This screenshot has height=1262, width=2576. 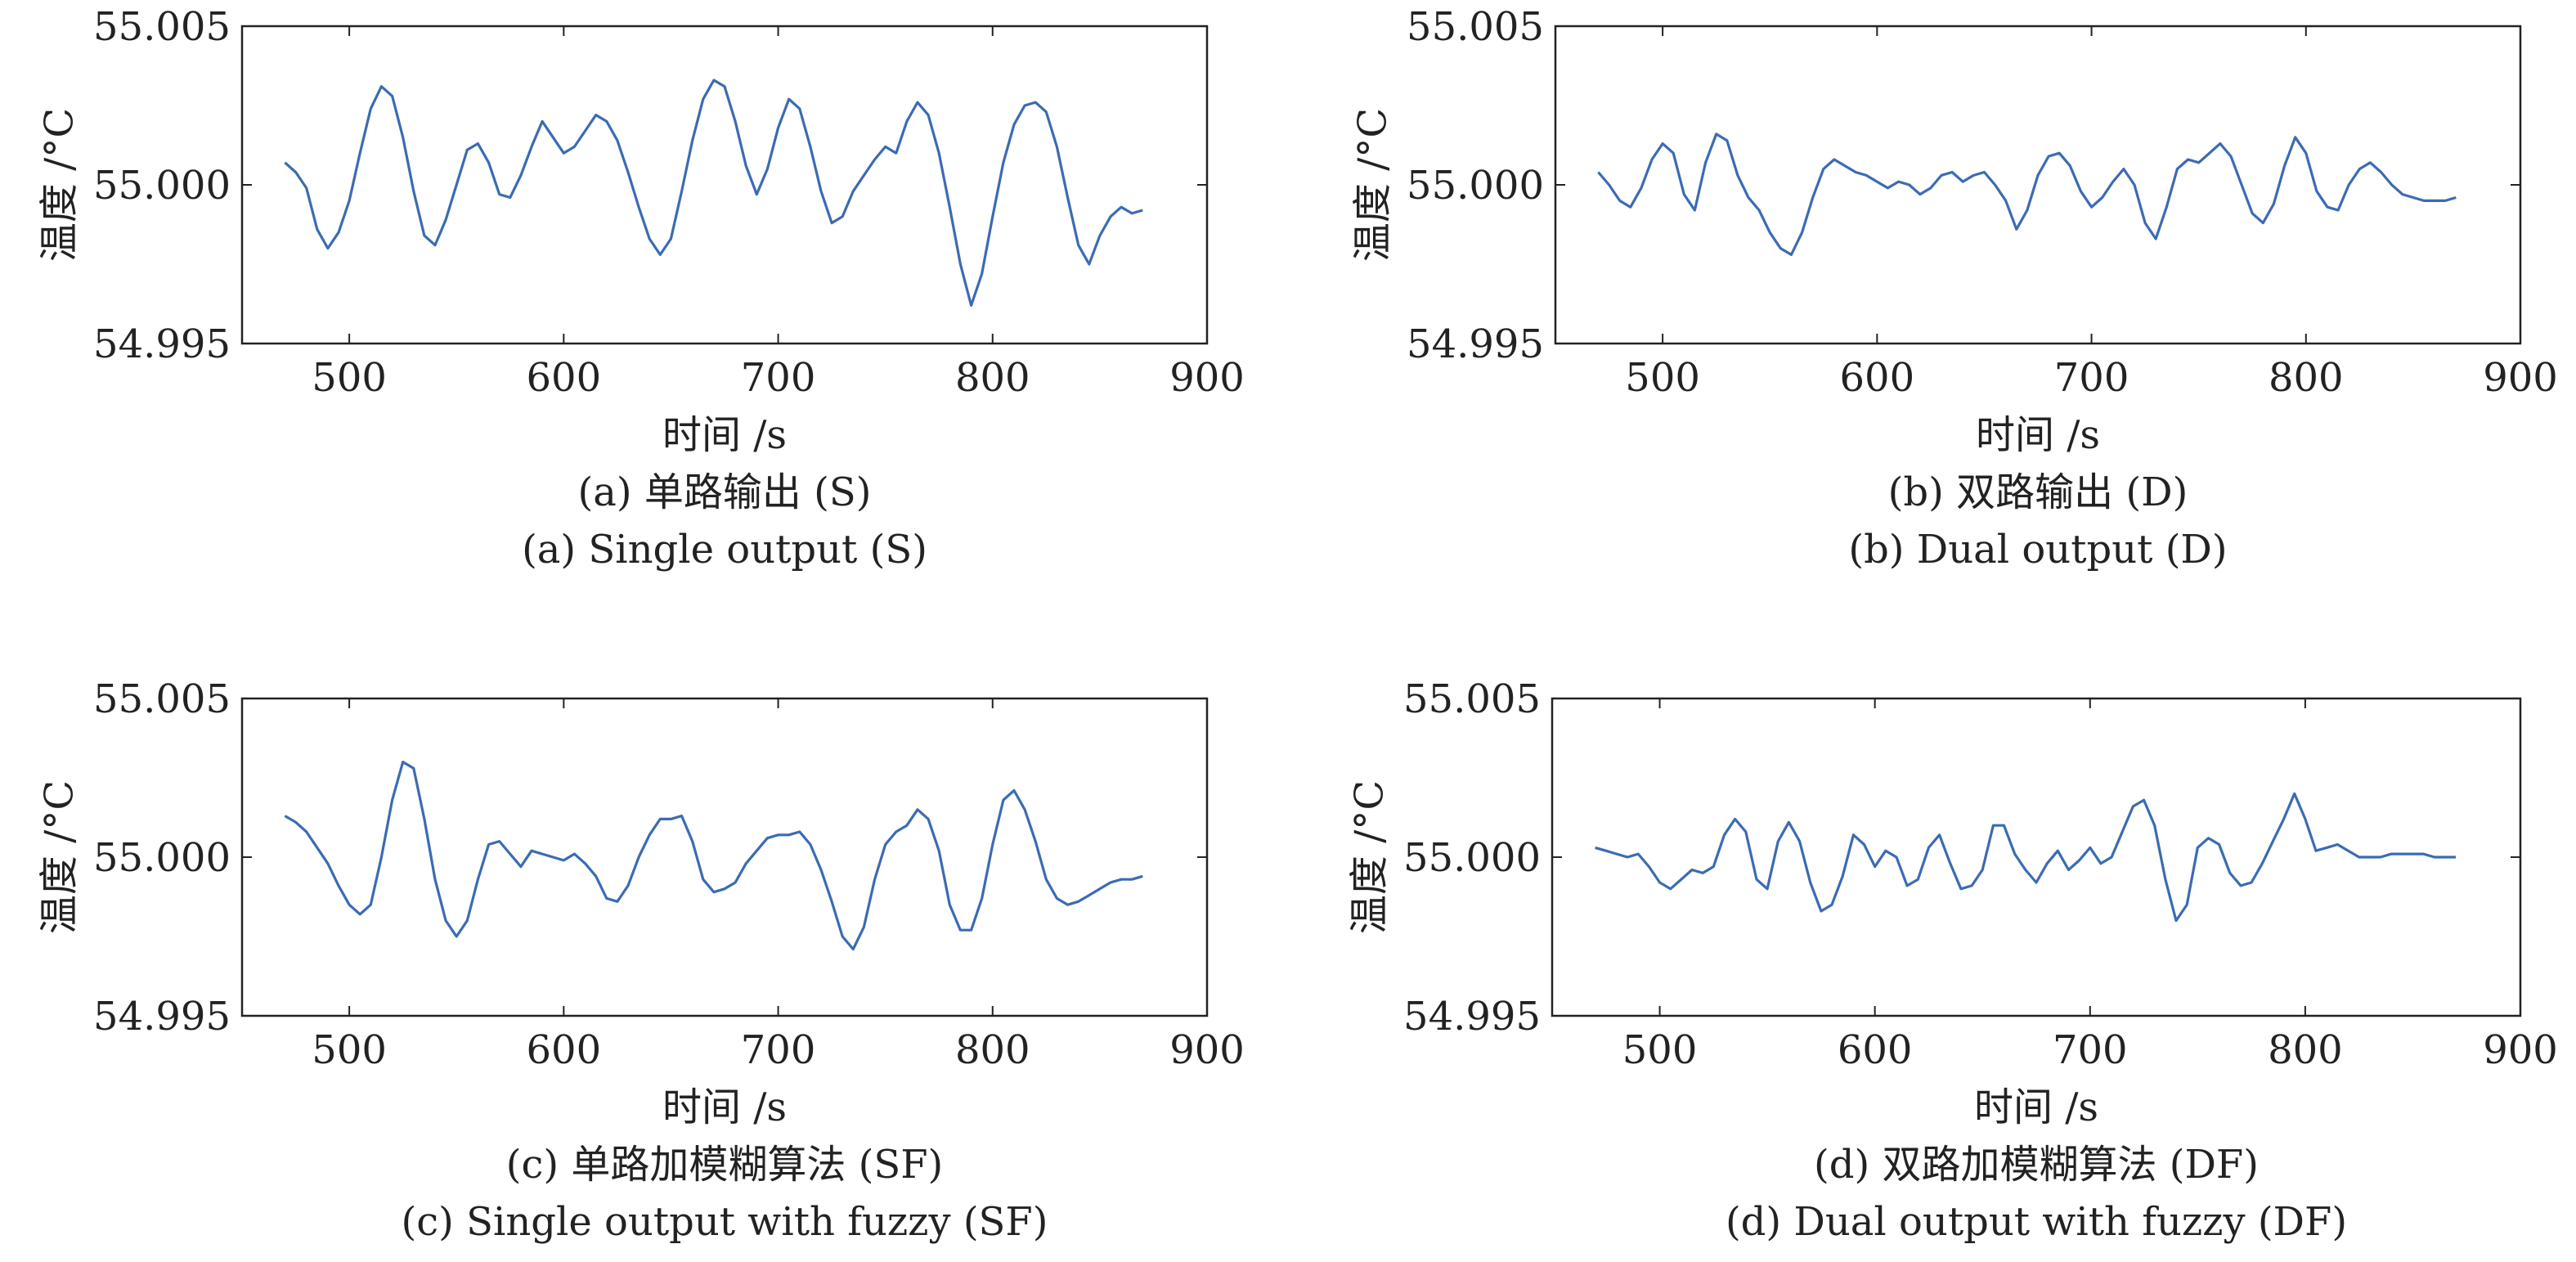 I want to click on caption-chinese: (a) 单路输出 (S), so click(x=725, y=492).